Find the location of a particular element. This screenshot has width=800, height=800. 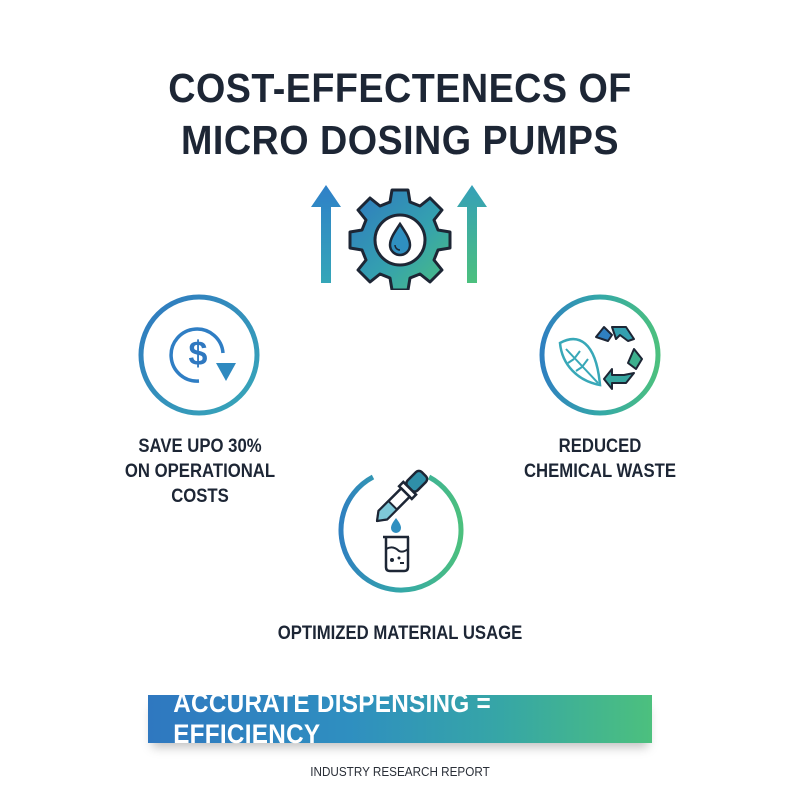

waste-reduction-badge is located at coordinates (600, 355).